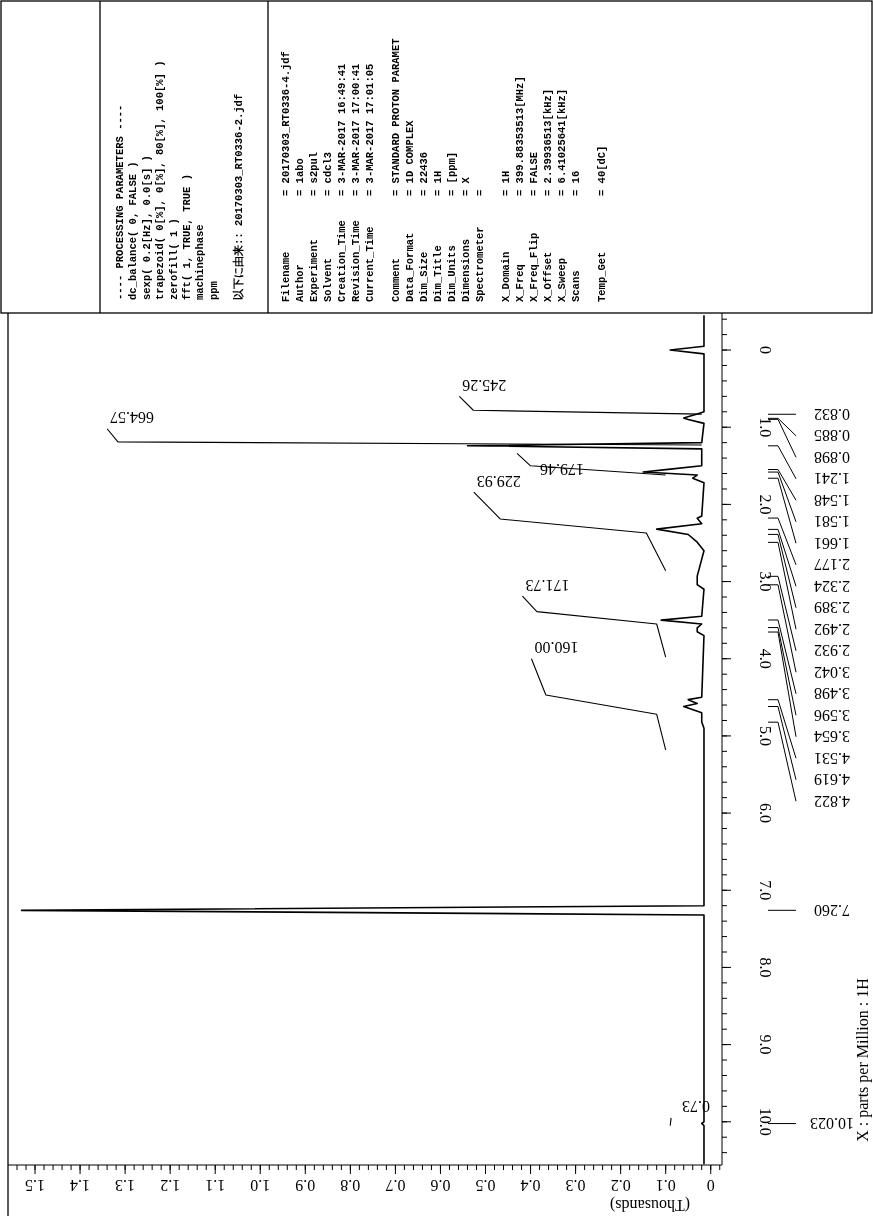 The width and height of the screenshot is (873, 1216). Describe the element at coordinates (305, 1185) in the screenshot. I see `x-tick-label: 0.9` at that location.